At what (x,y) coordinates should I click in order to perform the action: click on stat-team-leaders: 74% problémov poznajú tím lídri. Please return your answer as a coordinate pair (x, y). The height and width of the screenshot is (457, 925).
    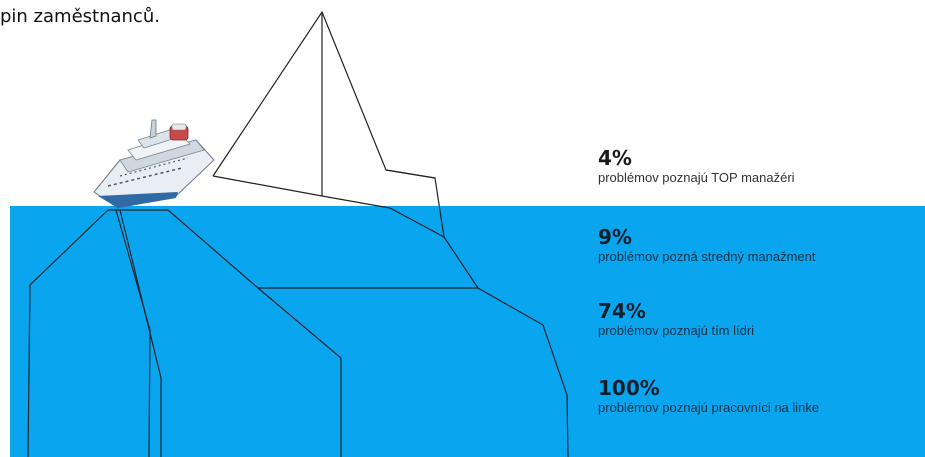
    Looking at the image, I should click on (676, 319).